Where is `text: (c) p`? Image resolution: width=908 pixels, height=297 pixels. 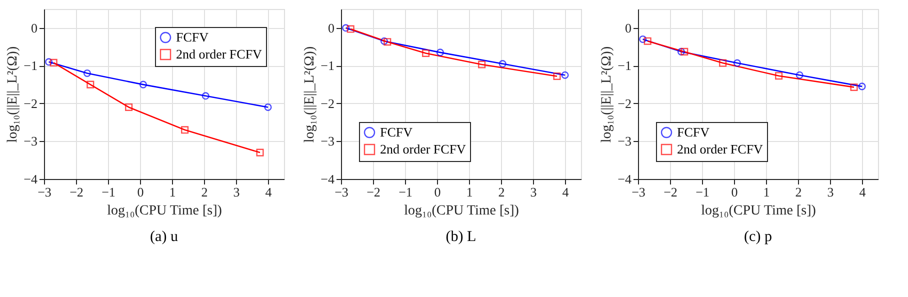
text: (c) p is located at coordinates (758, 237).